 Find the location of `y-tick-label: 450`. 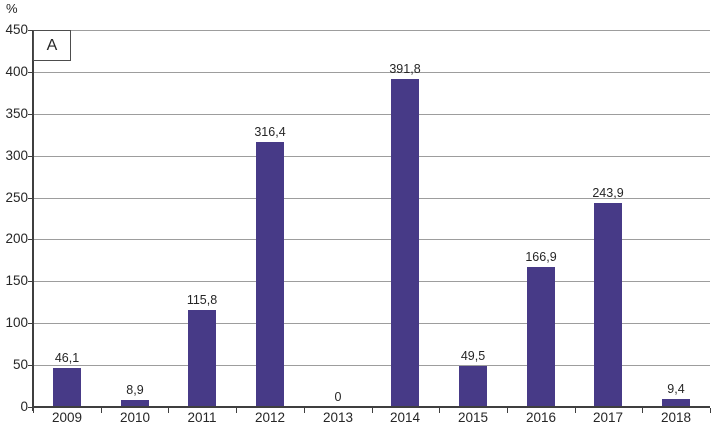

y-tick-label: 450 is located at coordinates (16, 29).